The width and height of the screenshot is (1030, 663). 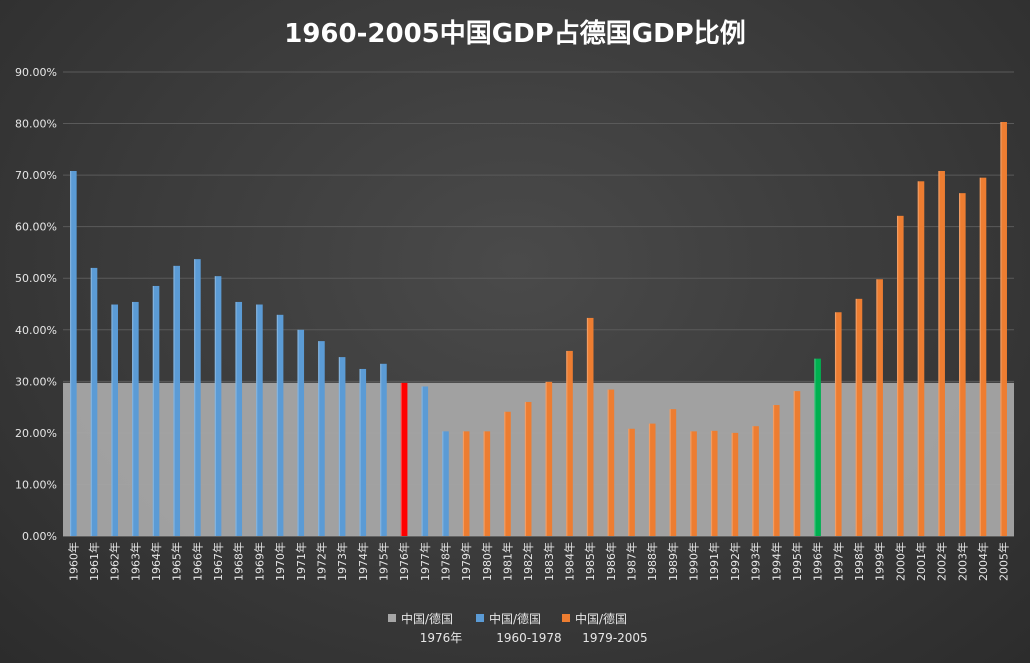 I want to click on x-tick-label: 2004年, so click(x=983, y=561).